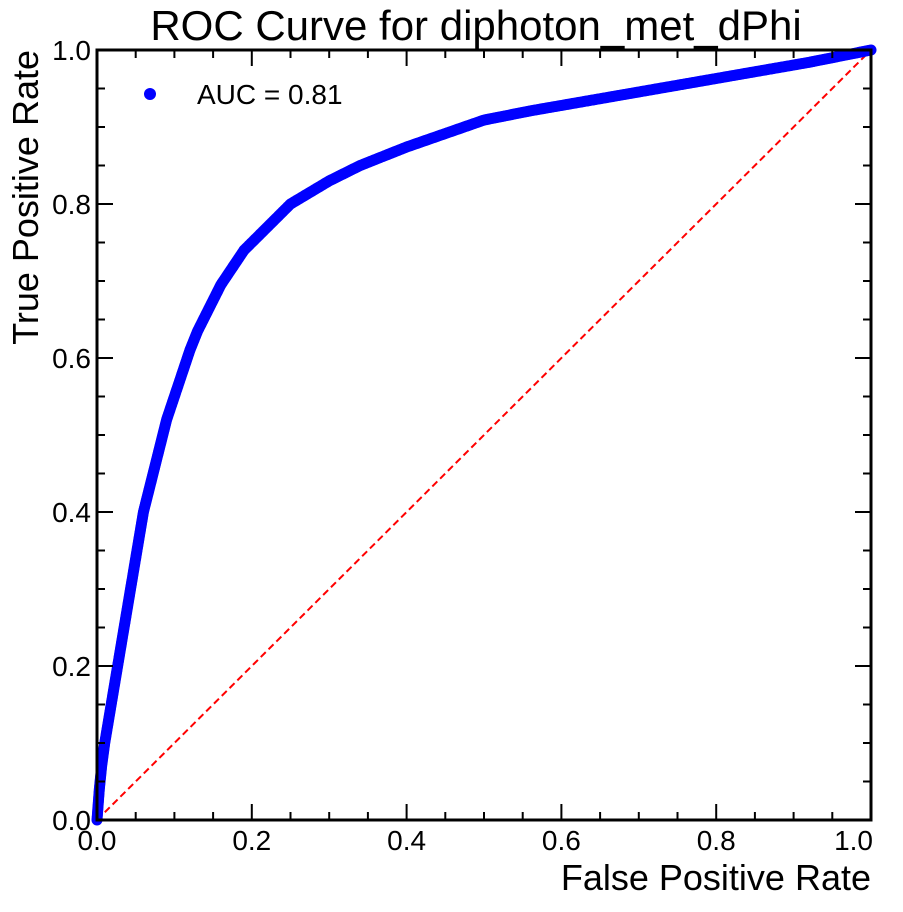 This screenshot has height=912, width=903. I want to click on y-tick-label: 0.8, so click(71, 204).